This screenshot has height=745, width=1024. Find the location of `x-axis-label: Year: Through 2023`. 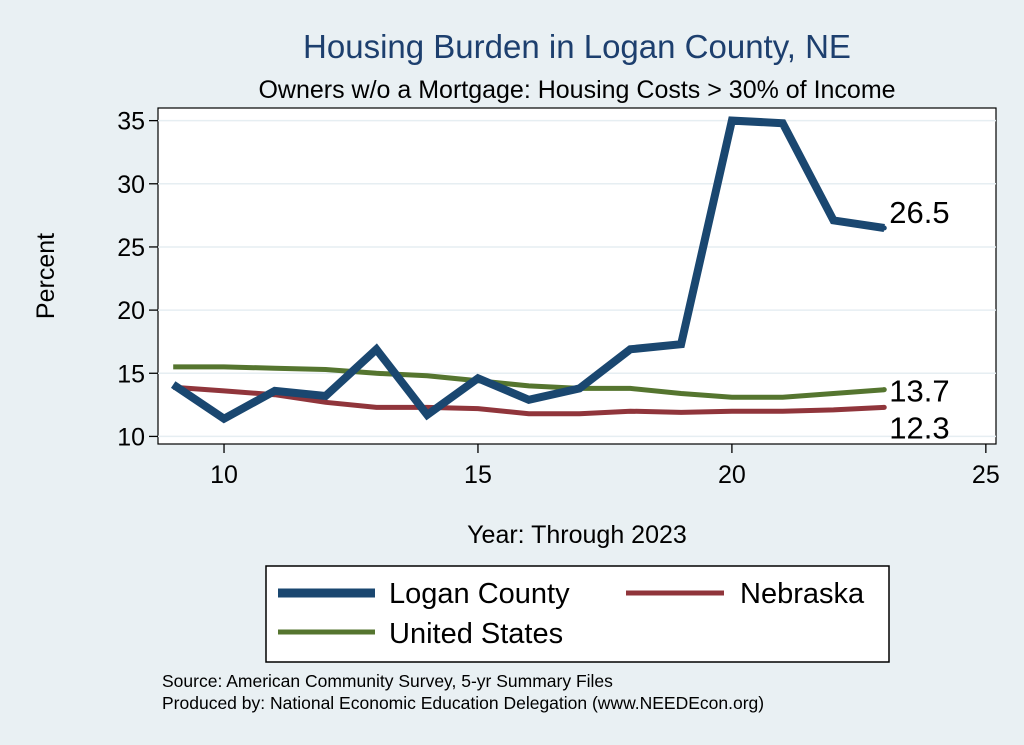

x-axis-label: Year: Through 2023 is located at coordinates (577, 535).